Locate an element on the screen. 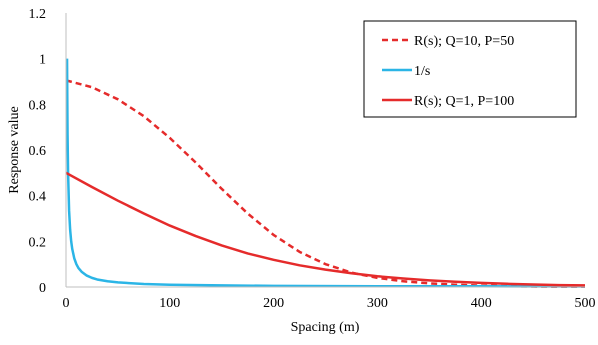 This screenshot has width=598, height=345. y-tick-labels: 0 0.2 0.4 0.6 0.8 1 1.2 is located at coordinates (38, 151).